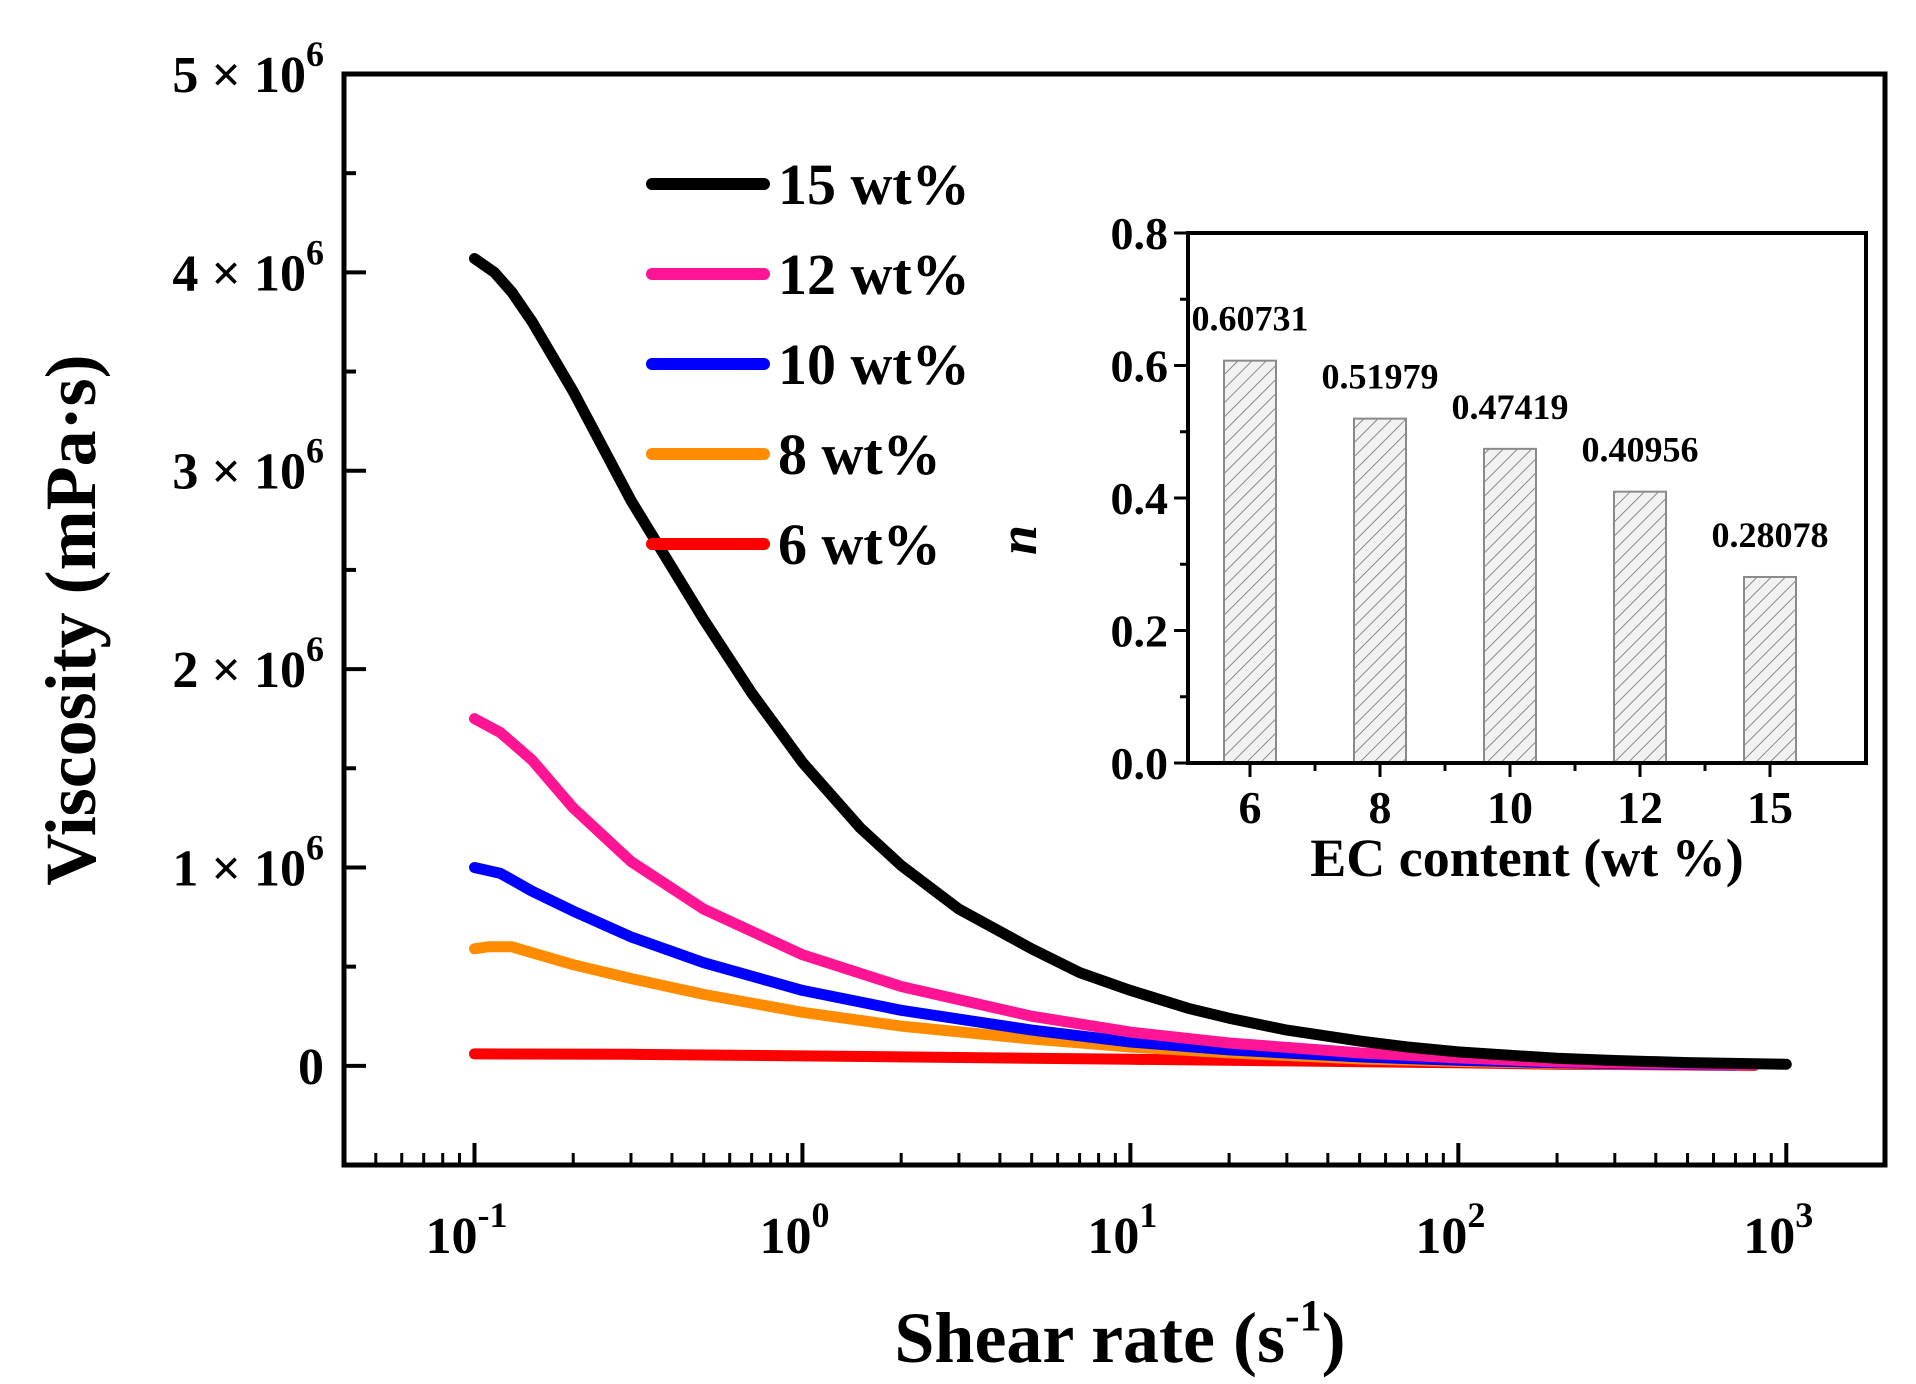 The image size is (1916, 1384). What do you see at coordinates (1018, 540) in the screenshot?
I see `inset-y-axis-title: n` at bounding box center [1018, 540].